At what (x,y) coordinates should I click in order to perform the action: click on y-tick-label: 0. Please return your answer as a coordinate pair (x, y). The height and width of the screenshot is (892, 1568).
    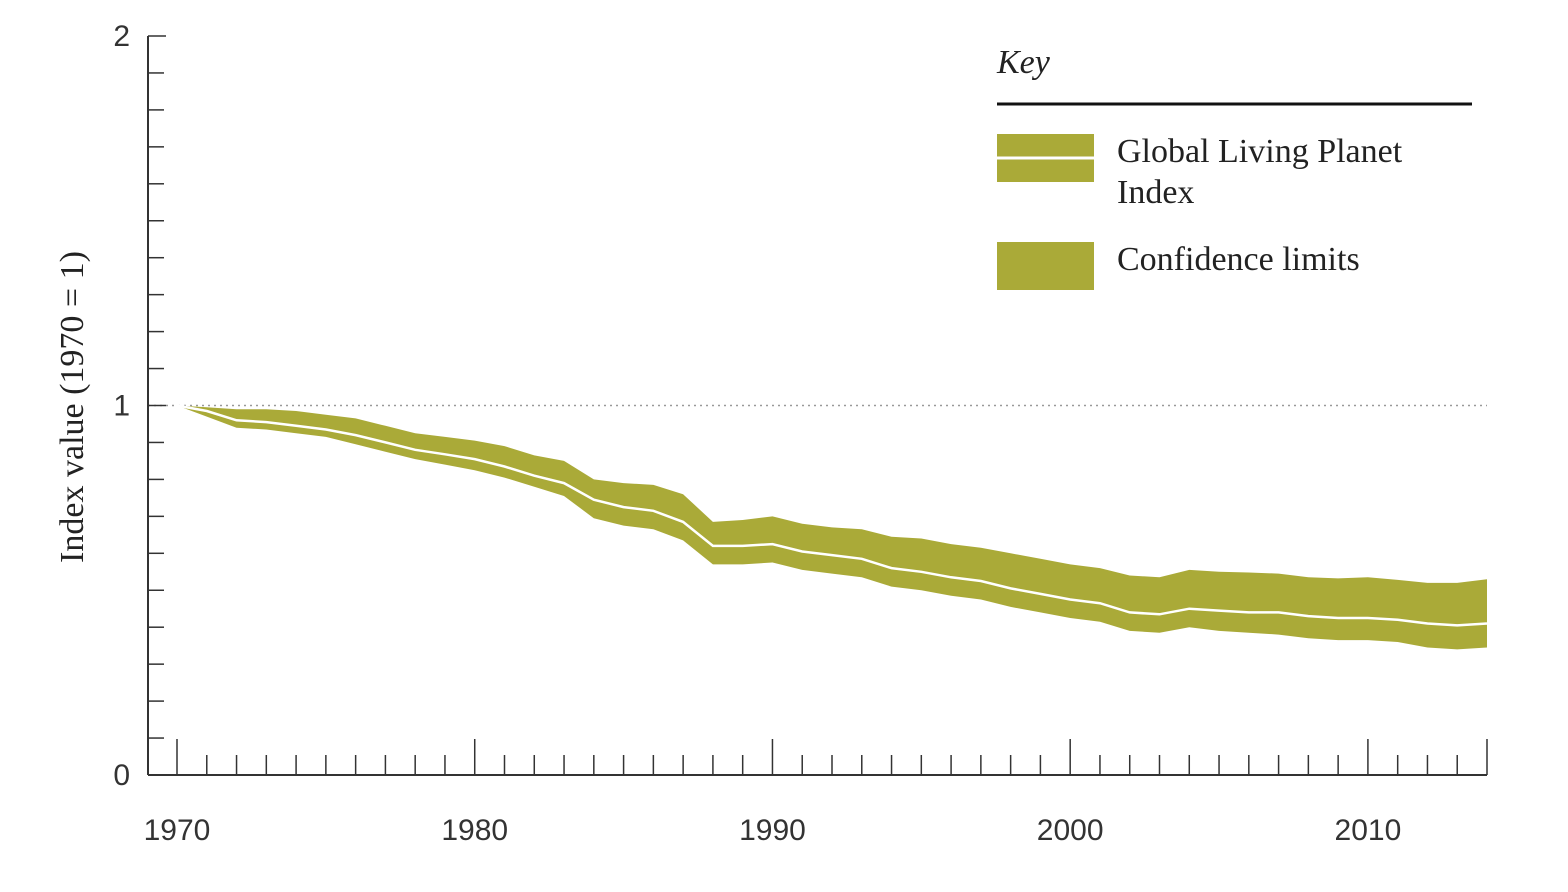
    Looking at the image, I should click on (121, 775).